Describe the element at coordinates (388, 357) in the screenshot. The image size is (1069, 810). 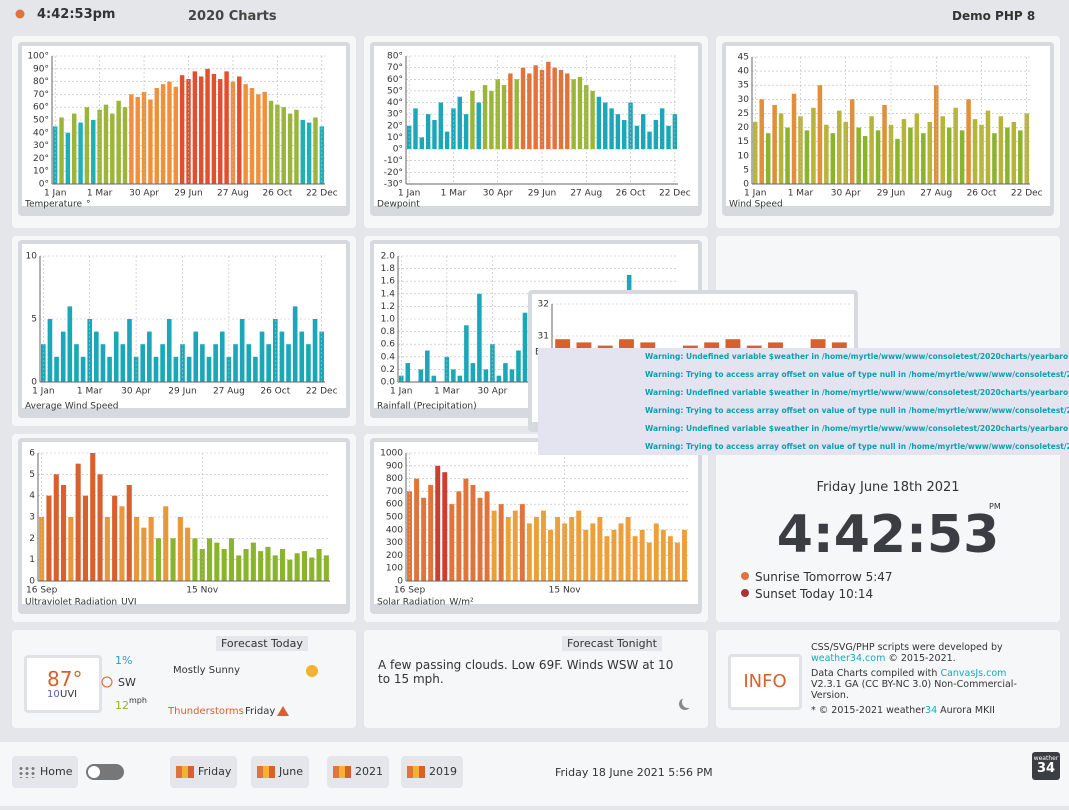
I see `y-tick-label: 0.4` at that location.